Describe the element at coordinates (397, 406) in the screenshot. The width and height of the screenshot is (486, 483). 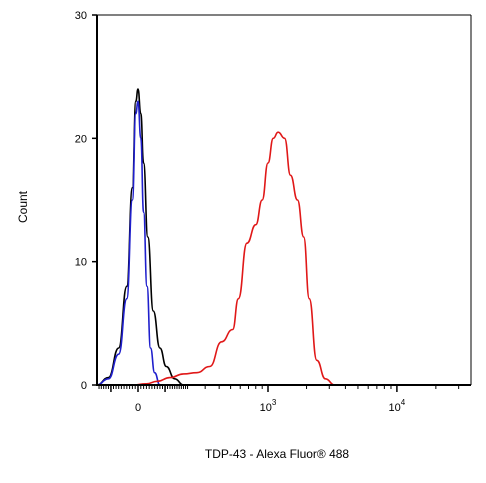
I see `x-tick-label-2: 10⁴` at that location.